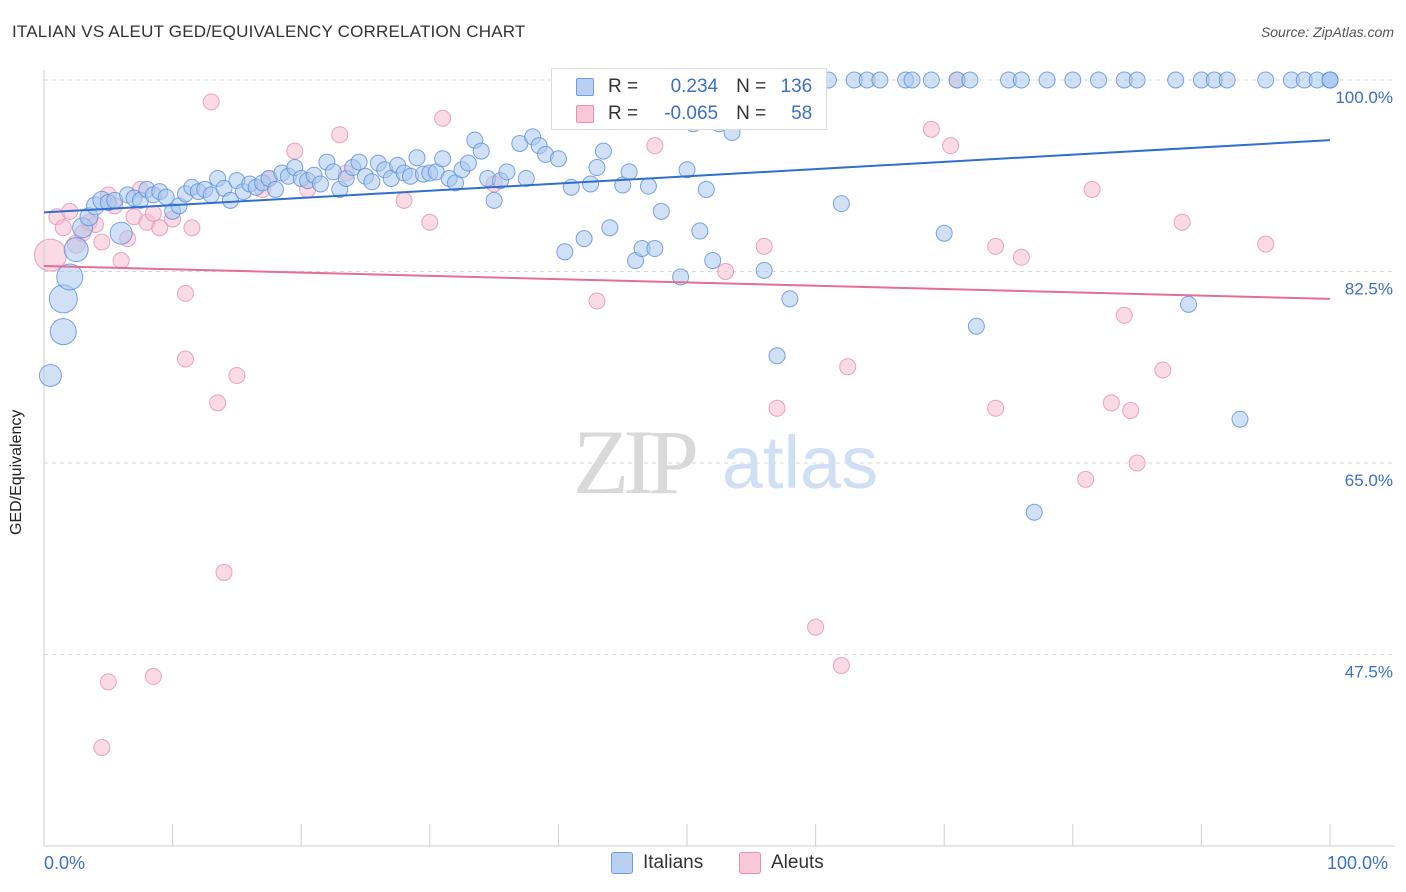 The width and height of the screenshot is (1406, 892). I want to click on y-tick-label: 82.5%, so click(1369, 289).